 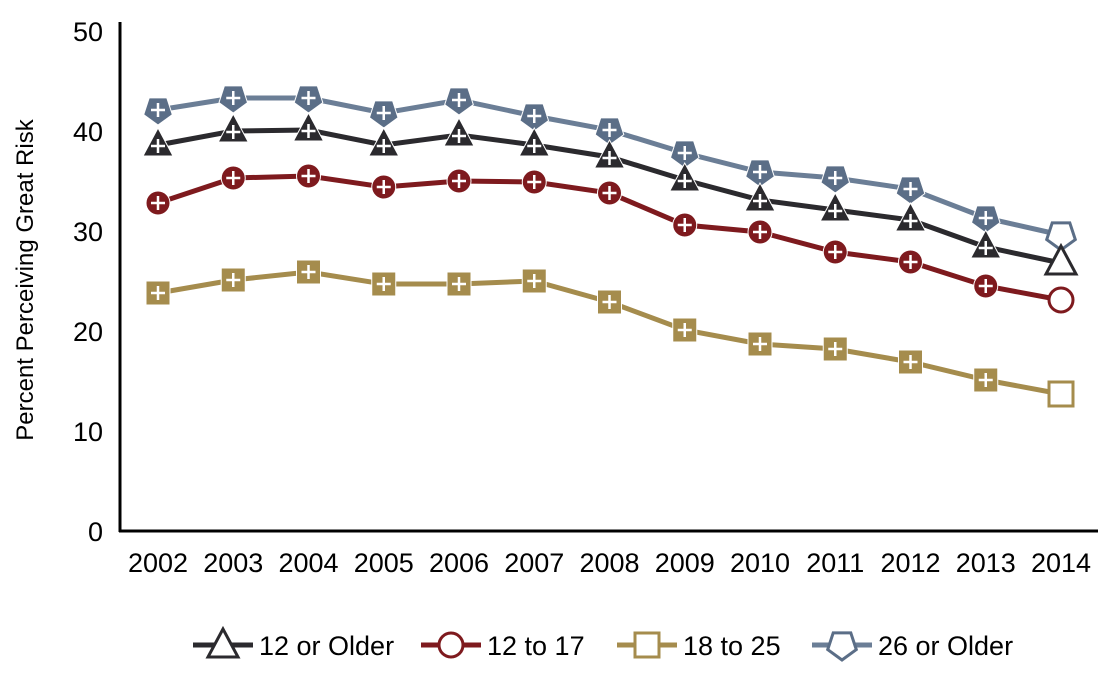 What do you see at coordinates (536, 646) in the screenshot?
I see `legend-label: 12 to 17` at bounding box center [536, 646].